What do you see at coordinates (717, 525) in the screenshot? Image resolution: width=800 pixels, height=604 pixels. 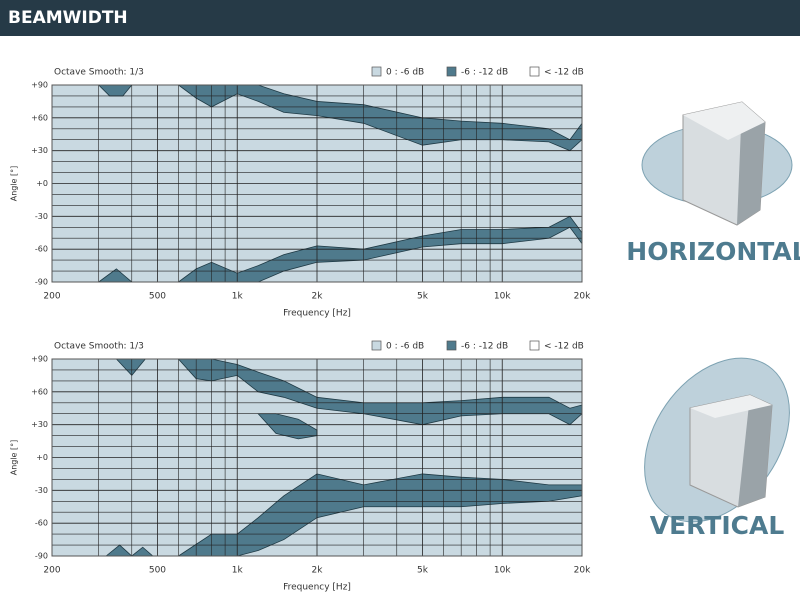 I see `view-label: VERTICAL` at bounding box center [717, 525].